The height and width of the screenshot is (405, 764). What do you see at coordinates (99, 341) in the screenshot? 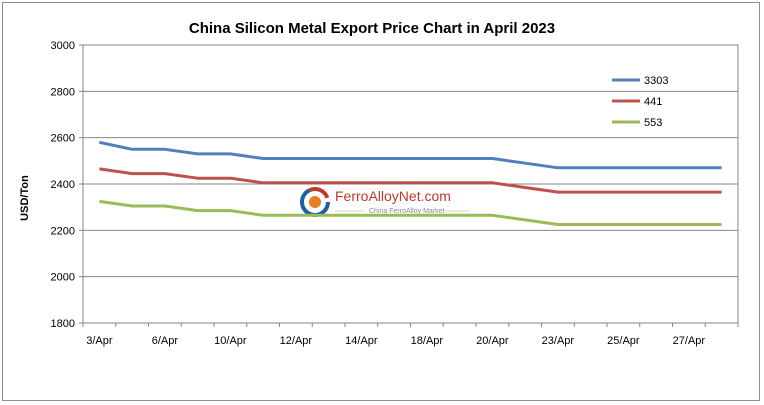
I see `x-tick-label: 3/Apr` at bounding box center [99, 341].